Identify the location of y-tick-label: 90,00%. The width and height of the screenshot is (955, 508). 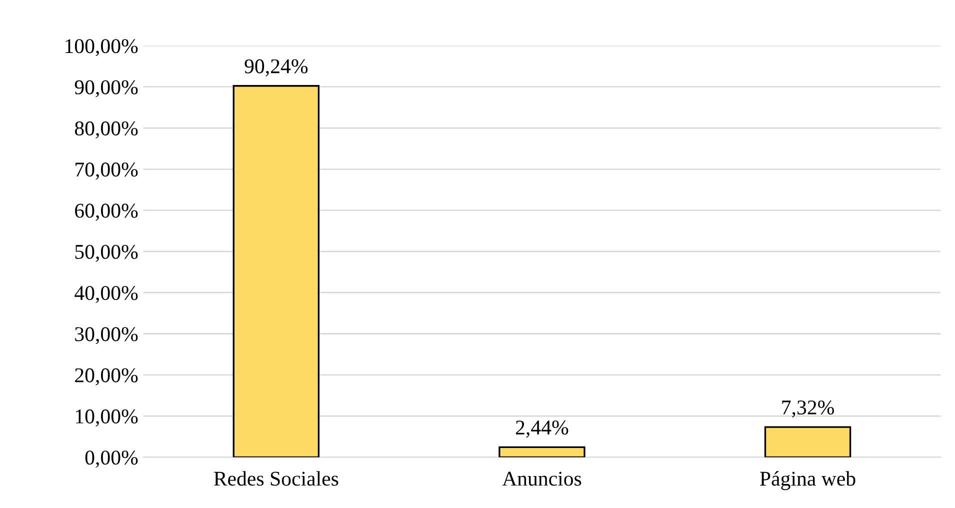
(106, 89).